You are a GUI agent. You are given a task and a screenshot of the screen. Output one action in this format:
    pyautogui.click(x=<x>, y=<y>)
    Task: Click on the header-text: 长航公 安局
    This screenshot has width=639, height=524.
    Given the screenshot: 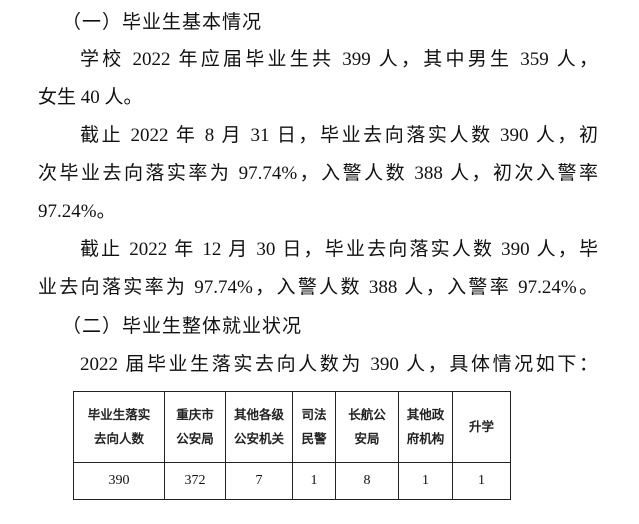 What is the action you would take?
    pyautogui.click(x=367, y=426)
    